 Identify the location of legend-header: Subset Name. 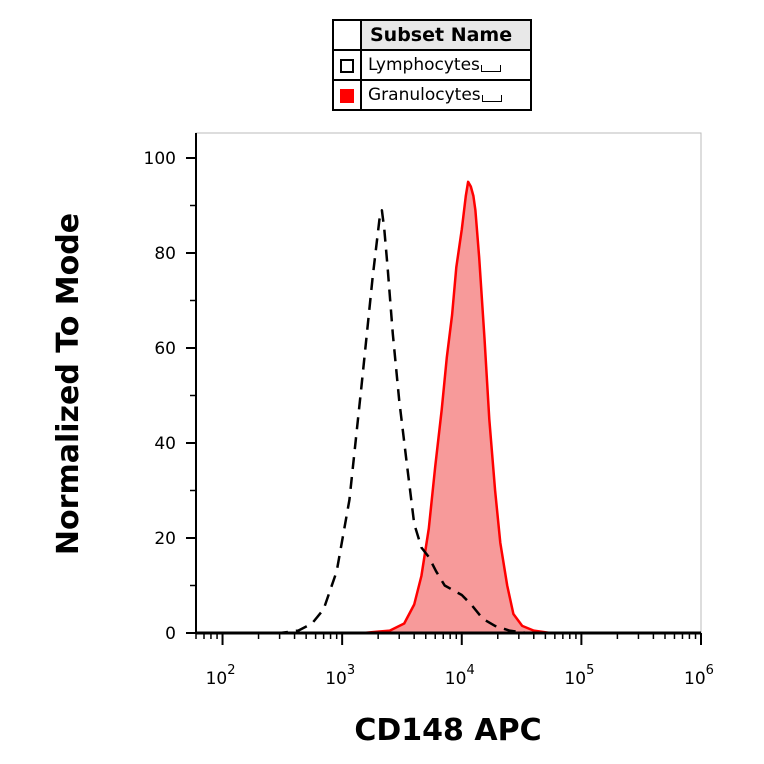
(446, 35).